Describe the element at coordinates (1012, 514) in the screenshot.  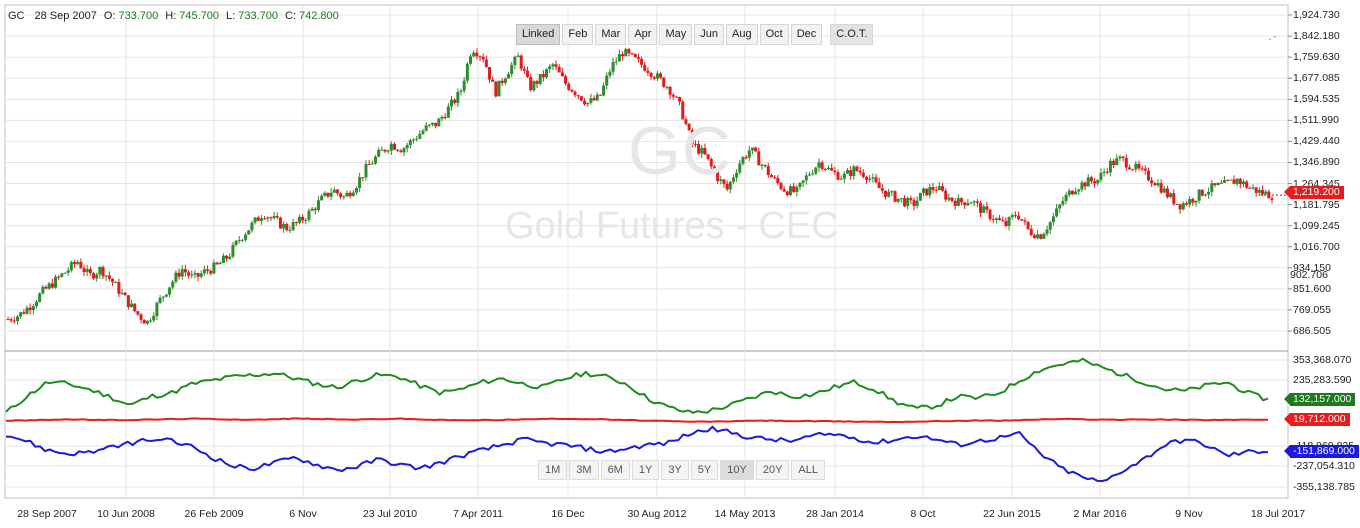
I see `time-tick-label: 22 Jun 2015` at that location.